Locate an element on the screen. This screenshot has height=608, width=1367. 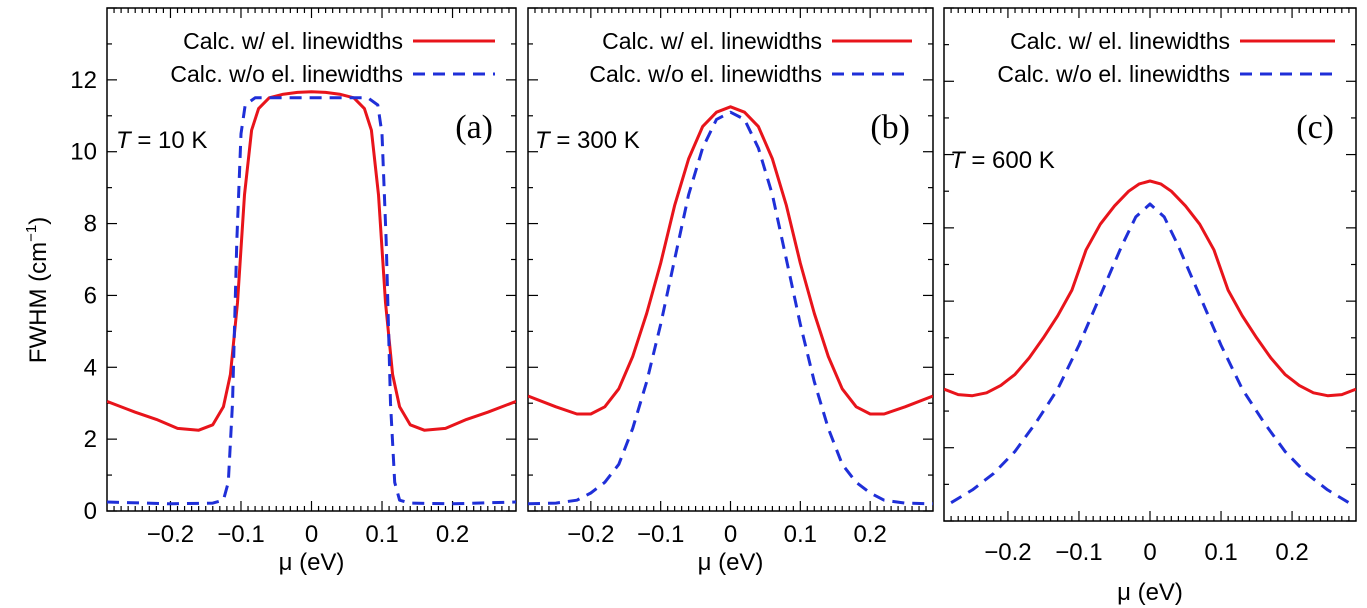
panel-c-legend-label-with: Calc. w/ el. linewidths is located at coordinates (1120, 41).